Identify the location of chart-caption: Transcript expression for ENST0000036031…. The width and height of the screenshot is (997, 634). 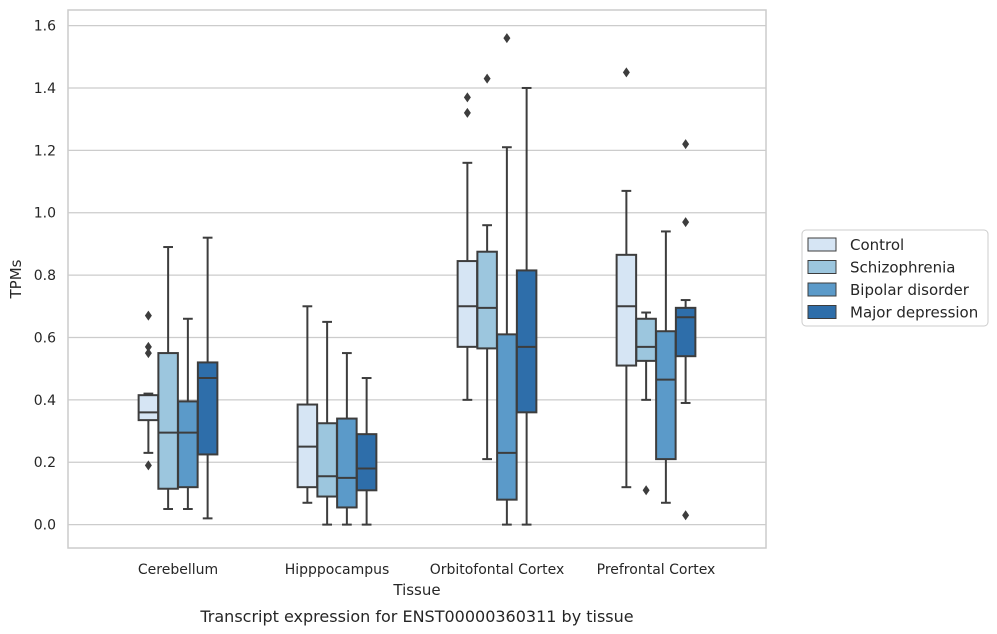
(416, 616).